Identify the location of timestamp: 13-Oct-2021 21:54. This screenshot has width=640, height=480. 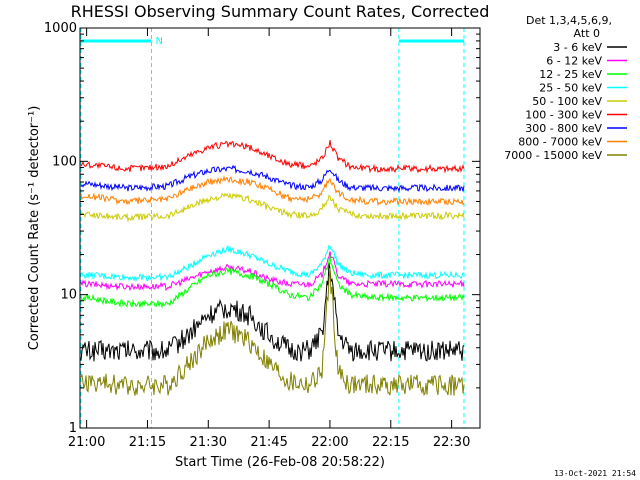
(595, 473).